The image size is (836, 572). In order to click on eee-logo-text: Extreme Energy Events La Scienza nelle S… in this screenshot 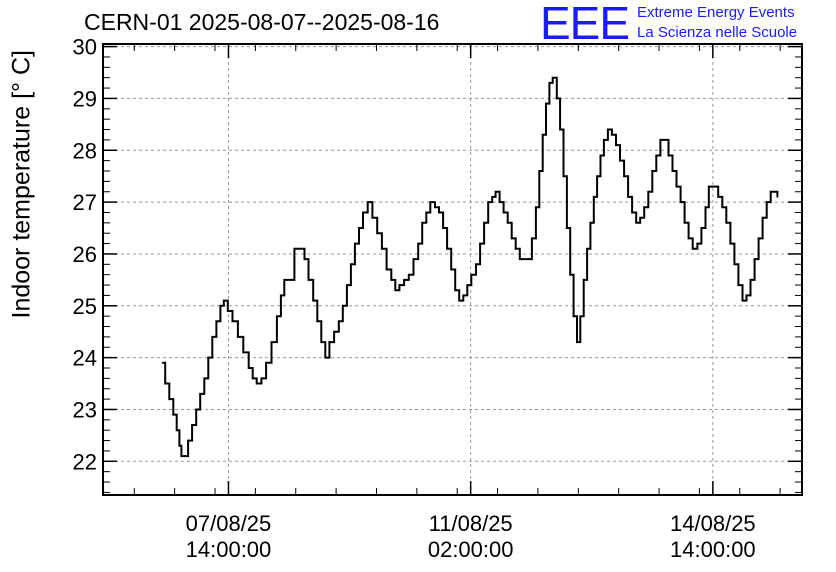, I will do `click(717, 23)`.